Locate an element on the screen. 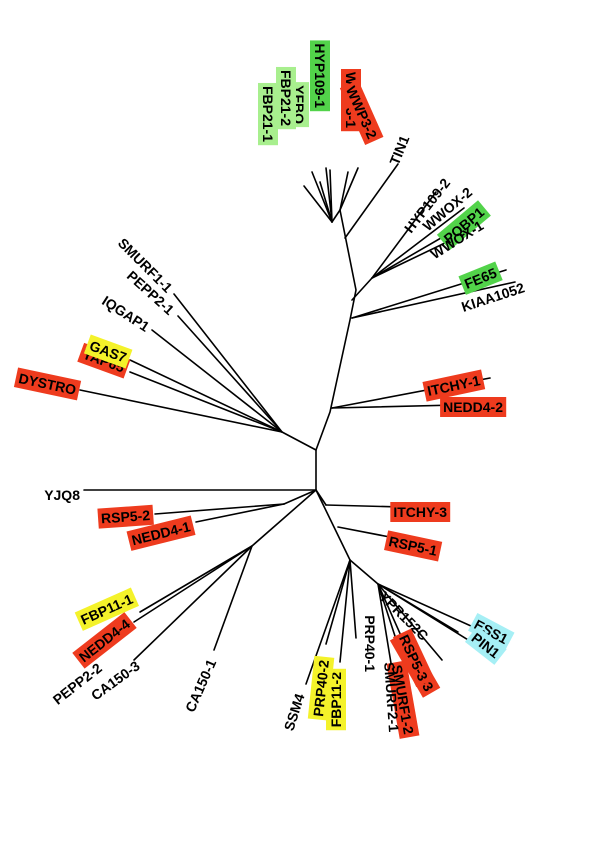 This screenshot has width=595, height=842. leaf-label-itchy-1: ITCHY-1 is located at coordinates (454, 385).